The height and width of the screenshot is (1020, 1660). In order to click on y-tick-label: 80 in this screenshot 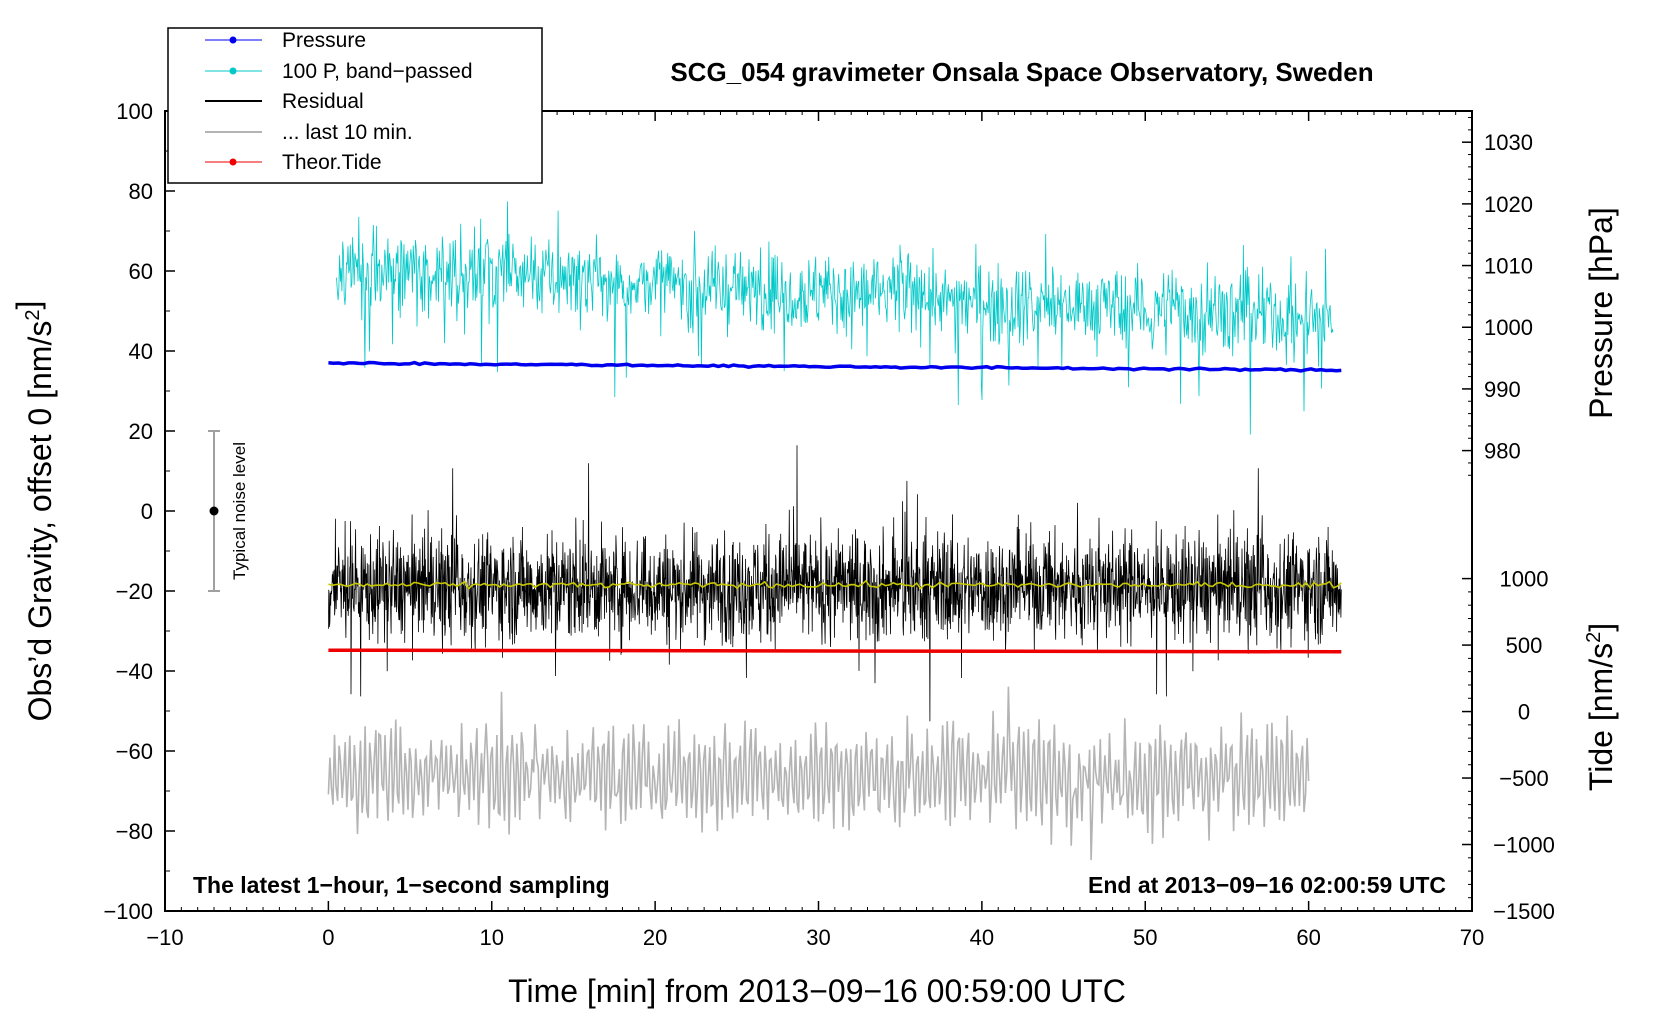, I will do `click(141, 191)`.